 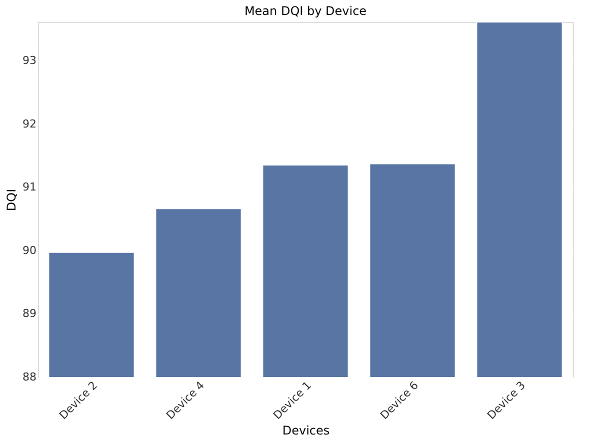 What do you see at coordinates (29, 61) in the screenshot?
I see `y-tick-label: 93` at bounding box center [29, 61].